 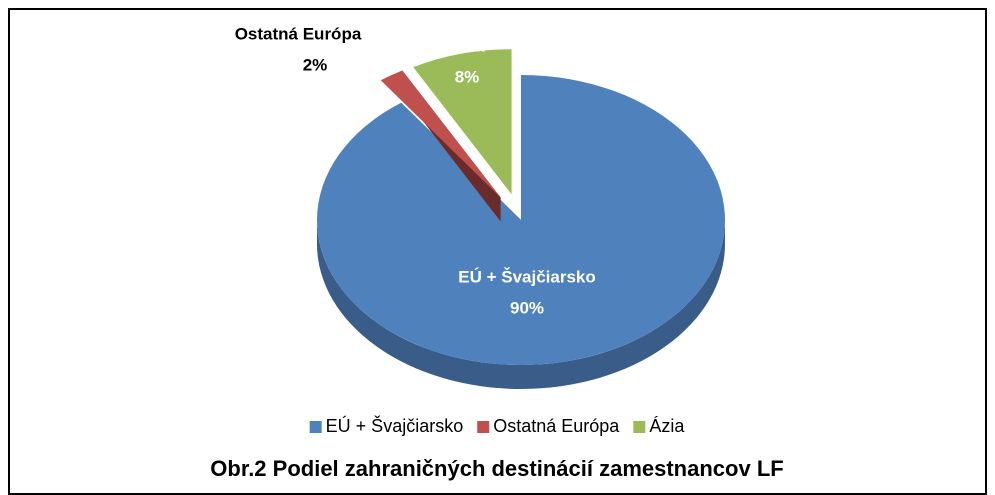 What do you see at coordinates (556, 426) in the screenshot?
I see `legend-label: Ostatná Európa` at bounding box center [556, 426].